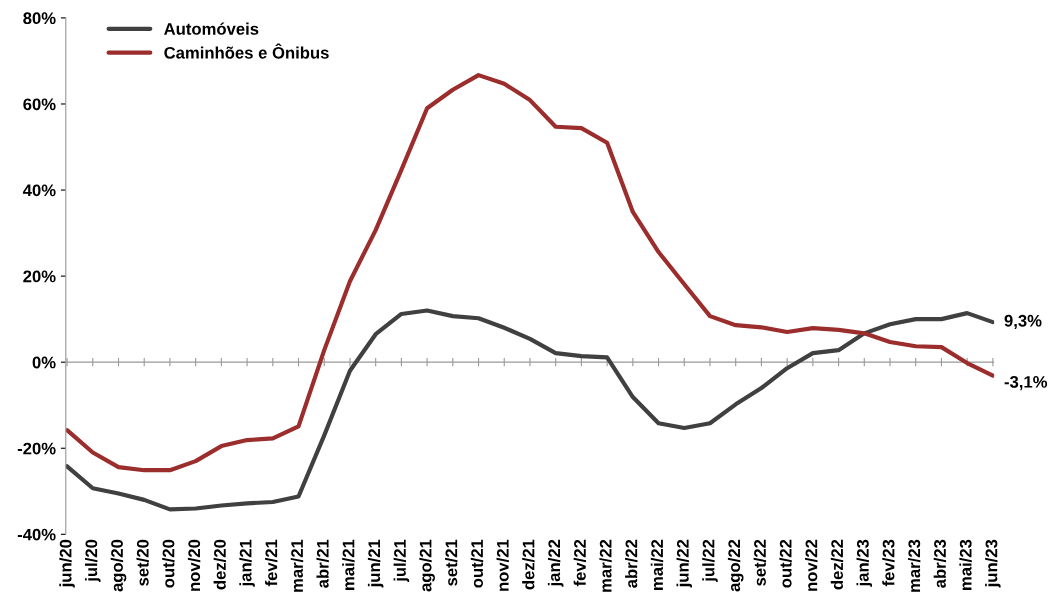  What do you see at coordinates (837, 564) in the screenshot?
I see `x-tick-label: dez/22` at bounding box center [837, 564].